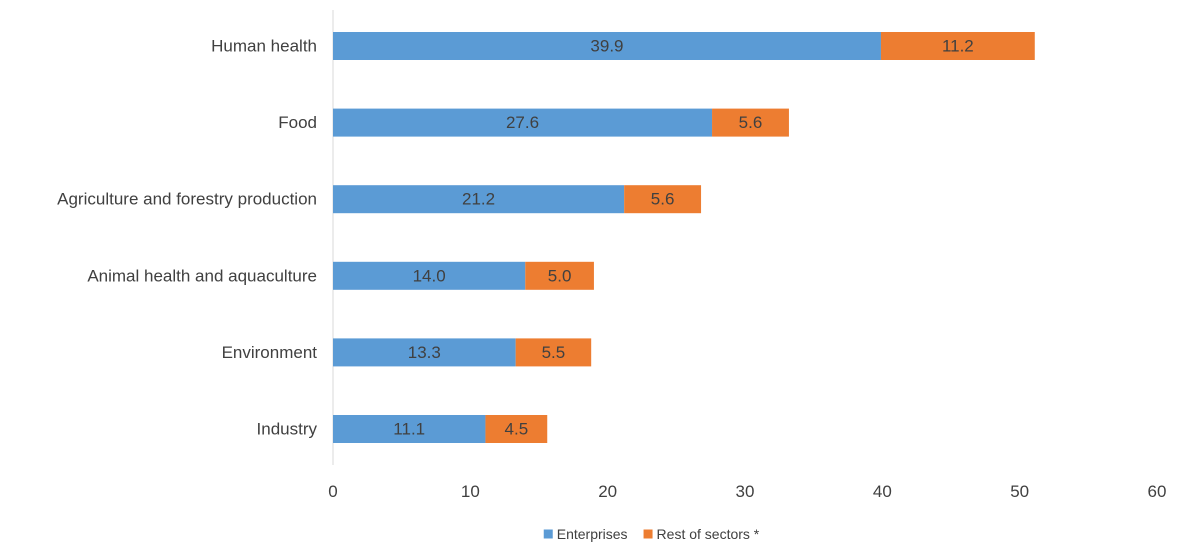 The width and height of the screenshot is (1183, 544). I want to click on category-label: Industry, so click(287, 429).